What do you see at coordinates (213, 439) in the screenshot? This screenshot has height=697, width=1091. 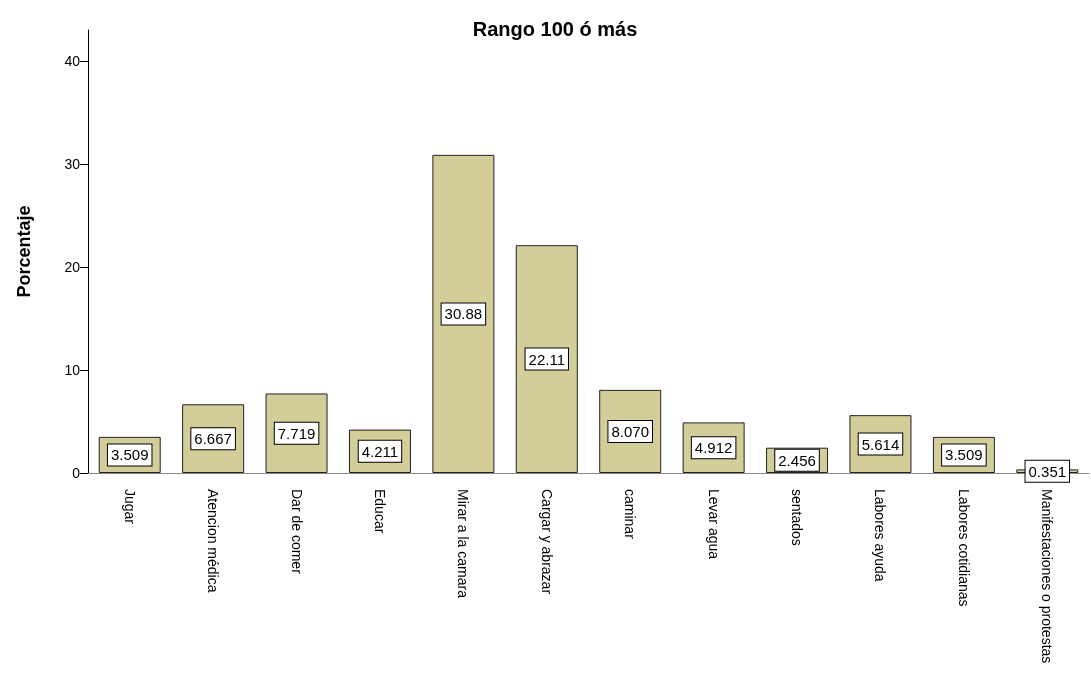 I see `data-label: 6.667` at bounding box center [213, 439].